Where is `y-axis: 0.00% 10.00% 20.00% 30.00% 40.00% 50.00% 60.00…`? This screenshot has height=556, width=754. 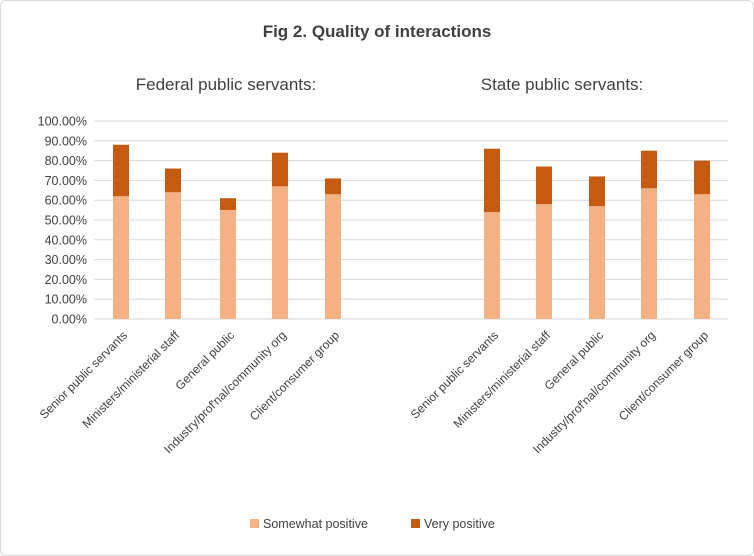 y-axis: 0.00% 10.00% 20.00% 30.00% 40.00% 50.00% 60.00… is located at coordinates (62, 221).